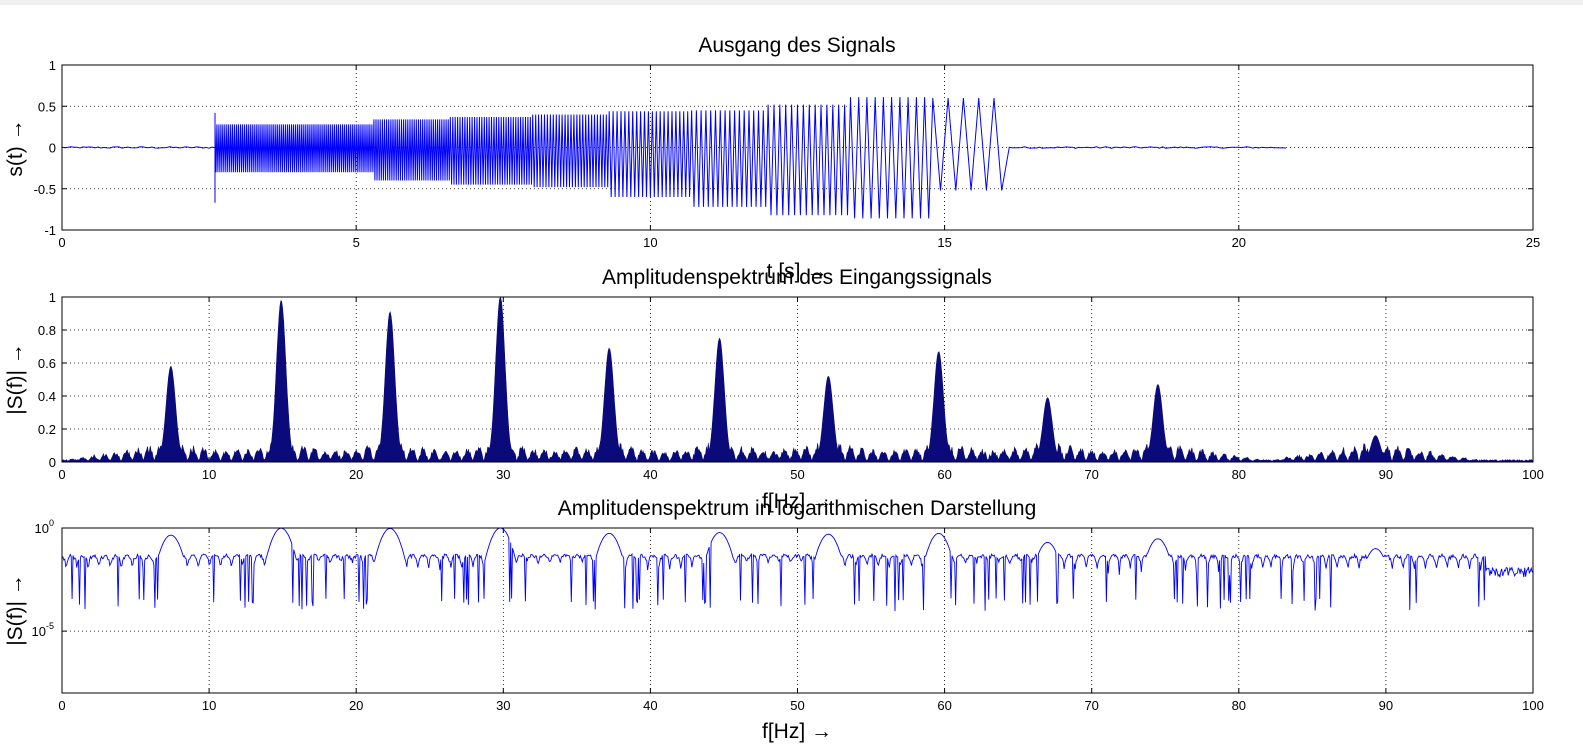  Describe the element at coordinates (356, 474) in the screenshot. I see `spectrum-xtick-label: 20` at that location.